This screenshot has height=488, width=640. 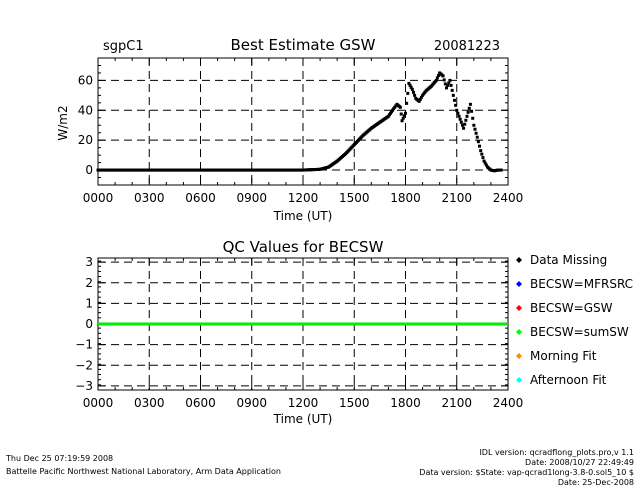 What do you see at coordinates (63, 122) in the screenshot?
I see `top-ylabel: W/m2` at bounding box center [63, 122].